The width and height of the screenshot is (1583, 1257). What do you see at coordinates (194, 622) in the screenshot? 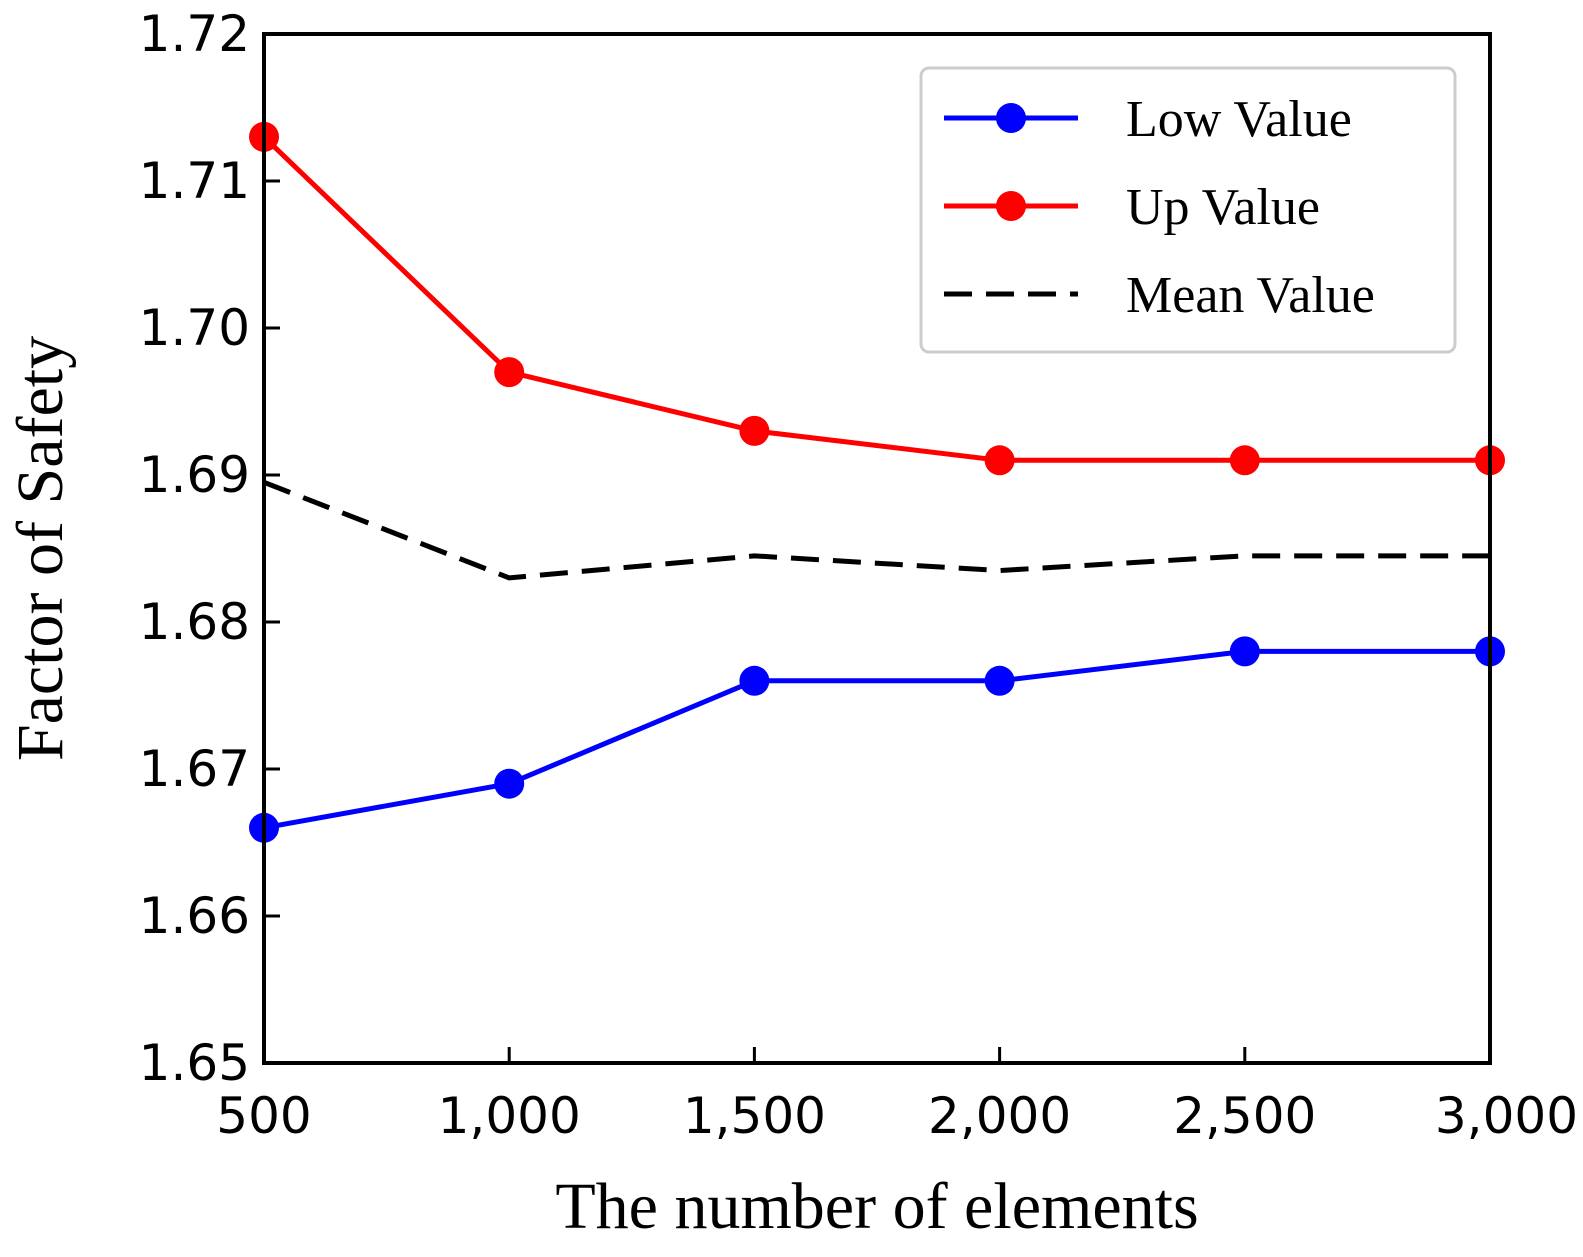
I see `y-tick-label: 1.68` at bounding box center [194, 622].